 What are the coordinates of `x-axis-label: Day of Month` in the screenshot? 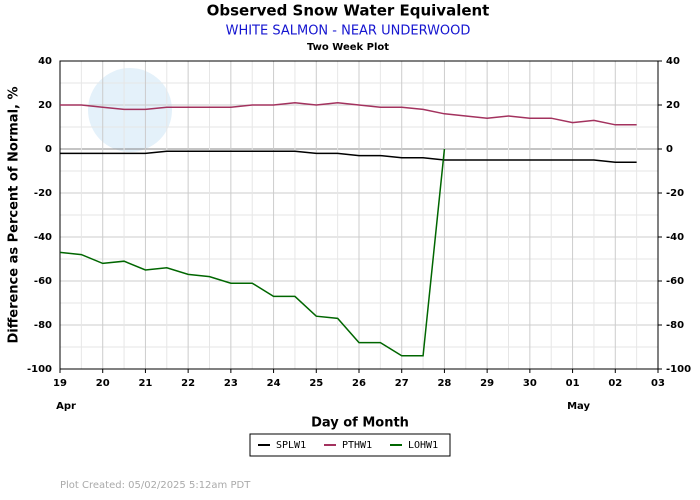 It's located at (360, 423).